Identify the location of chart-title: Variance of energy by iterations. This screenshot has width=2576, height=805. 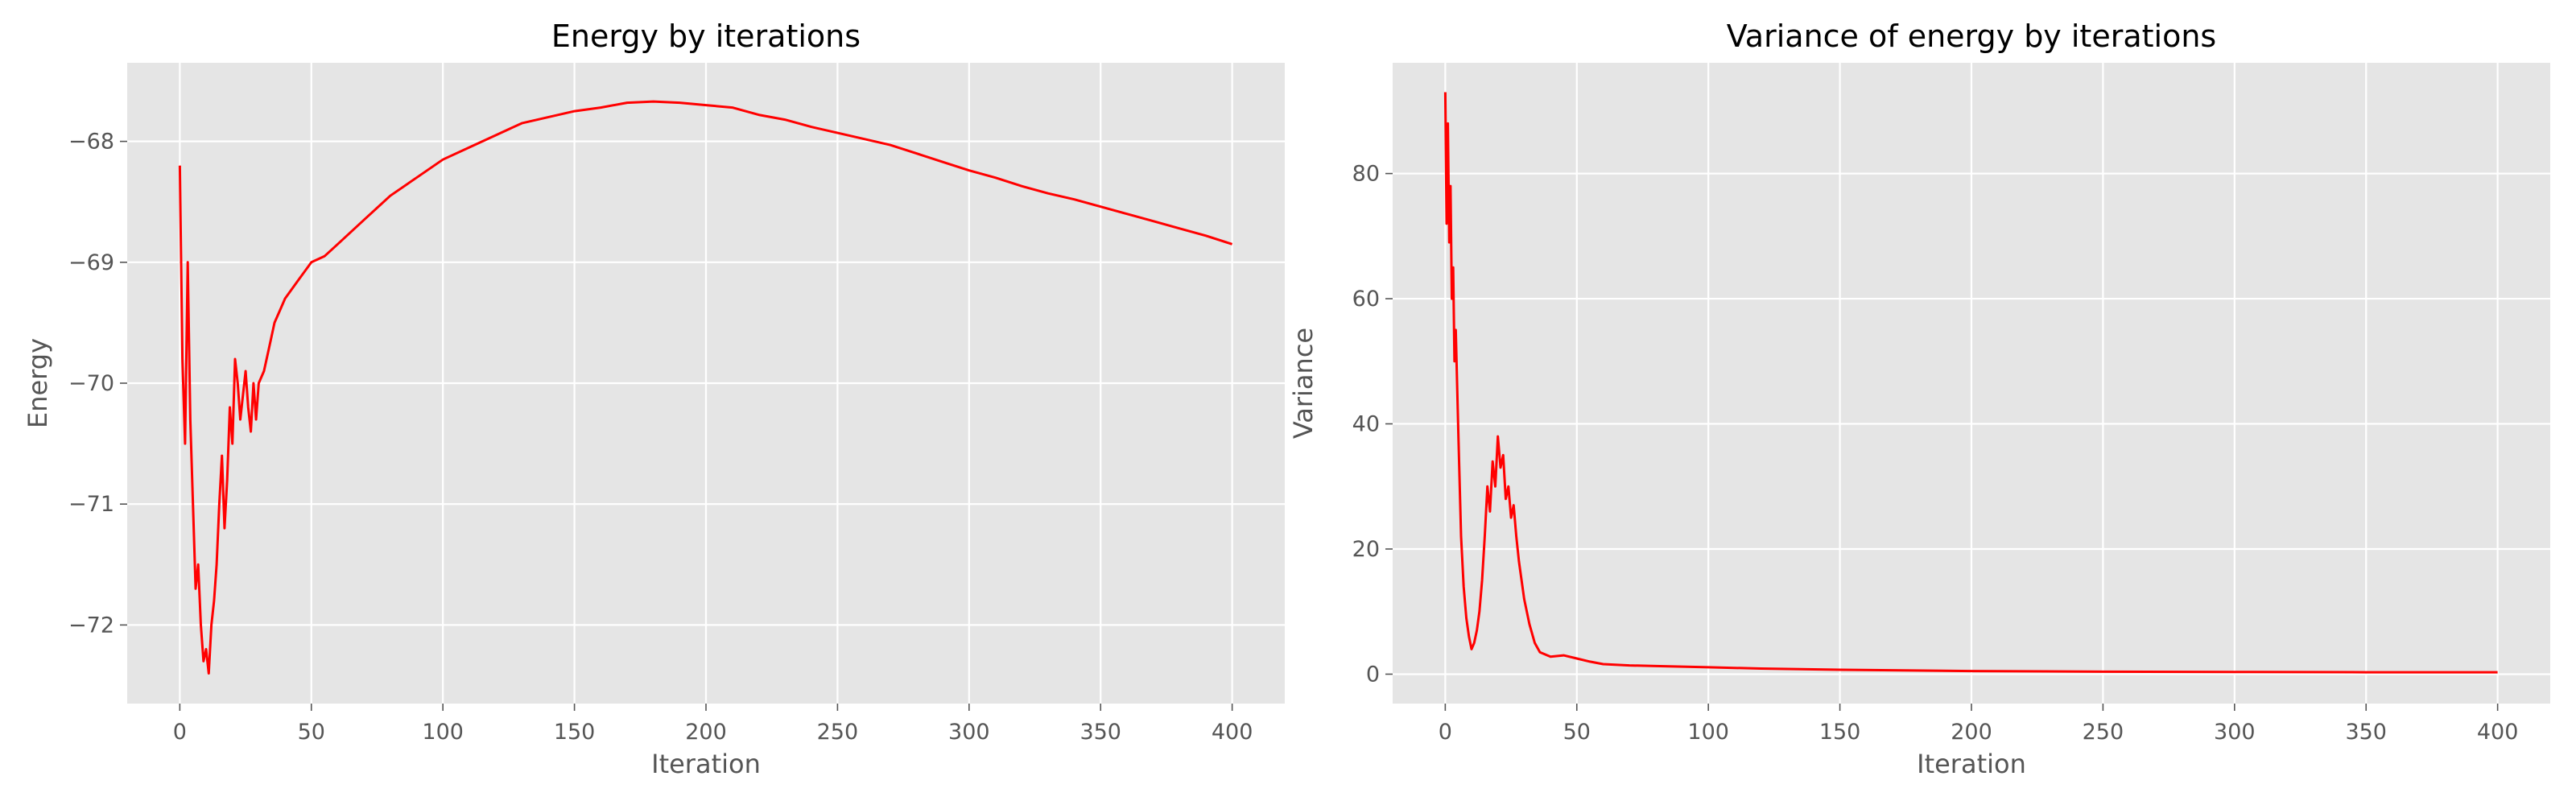
(1971, 36).